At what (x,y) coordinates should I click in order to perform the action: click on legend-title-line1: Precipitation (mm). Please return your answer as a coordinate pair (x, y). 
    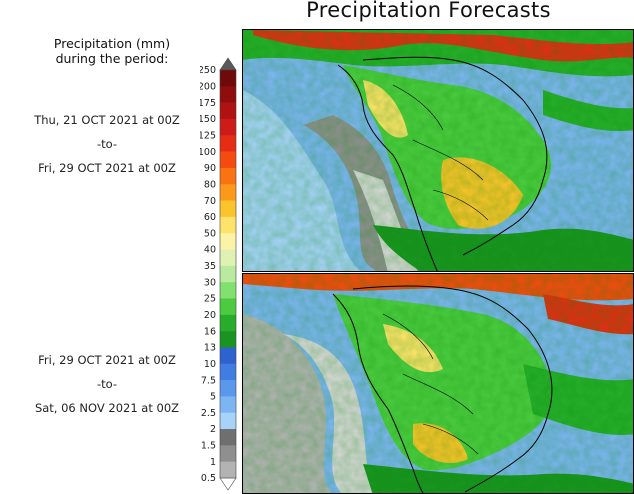
    Looking at the image, I should click on (112, 43).